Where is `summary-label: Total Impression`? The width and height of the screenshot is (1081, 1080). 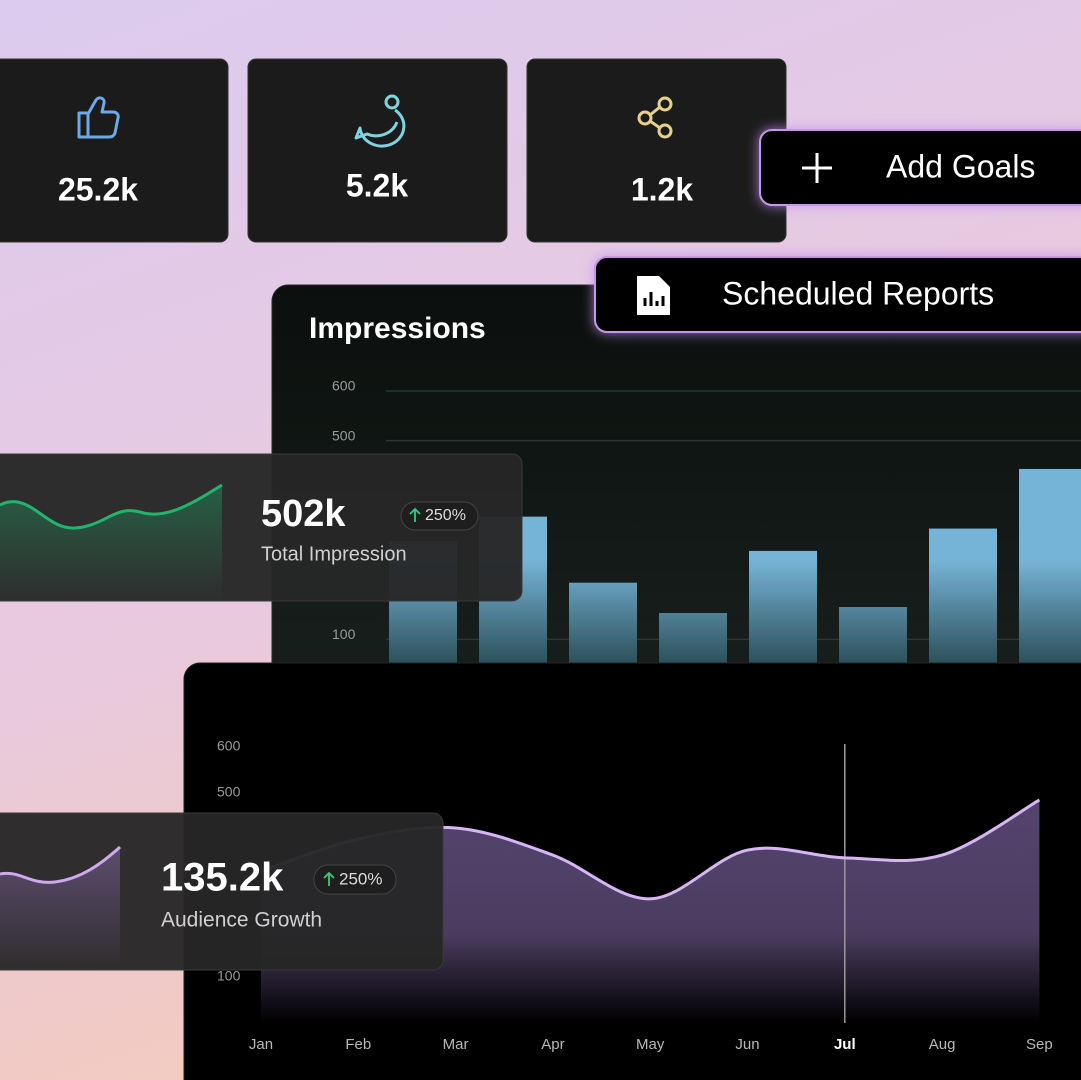
summary-label: Total Impression is located at coordinates (334, 554).